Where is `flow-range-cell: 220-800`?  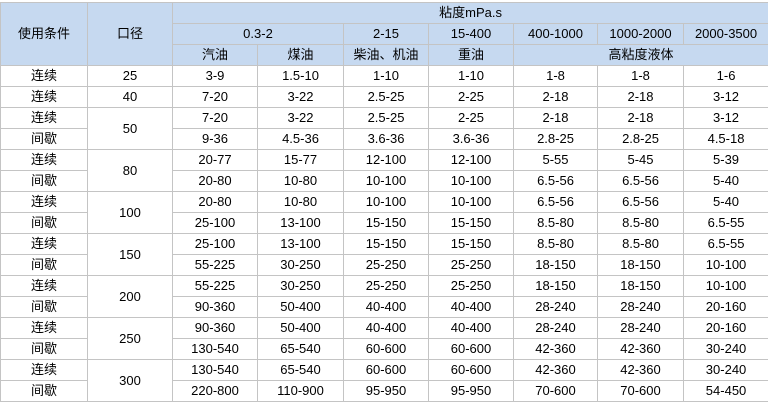
flow-range-cell: 220-800 is located at coordinates (215, 391).